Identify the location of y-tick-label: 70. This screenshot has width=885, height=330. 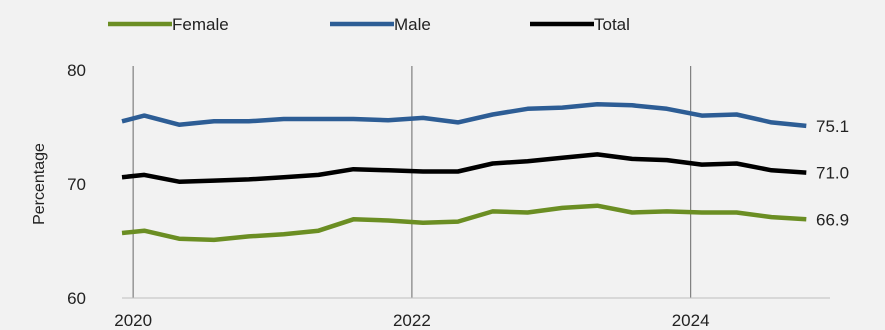
(76, 184).